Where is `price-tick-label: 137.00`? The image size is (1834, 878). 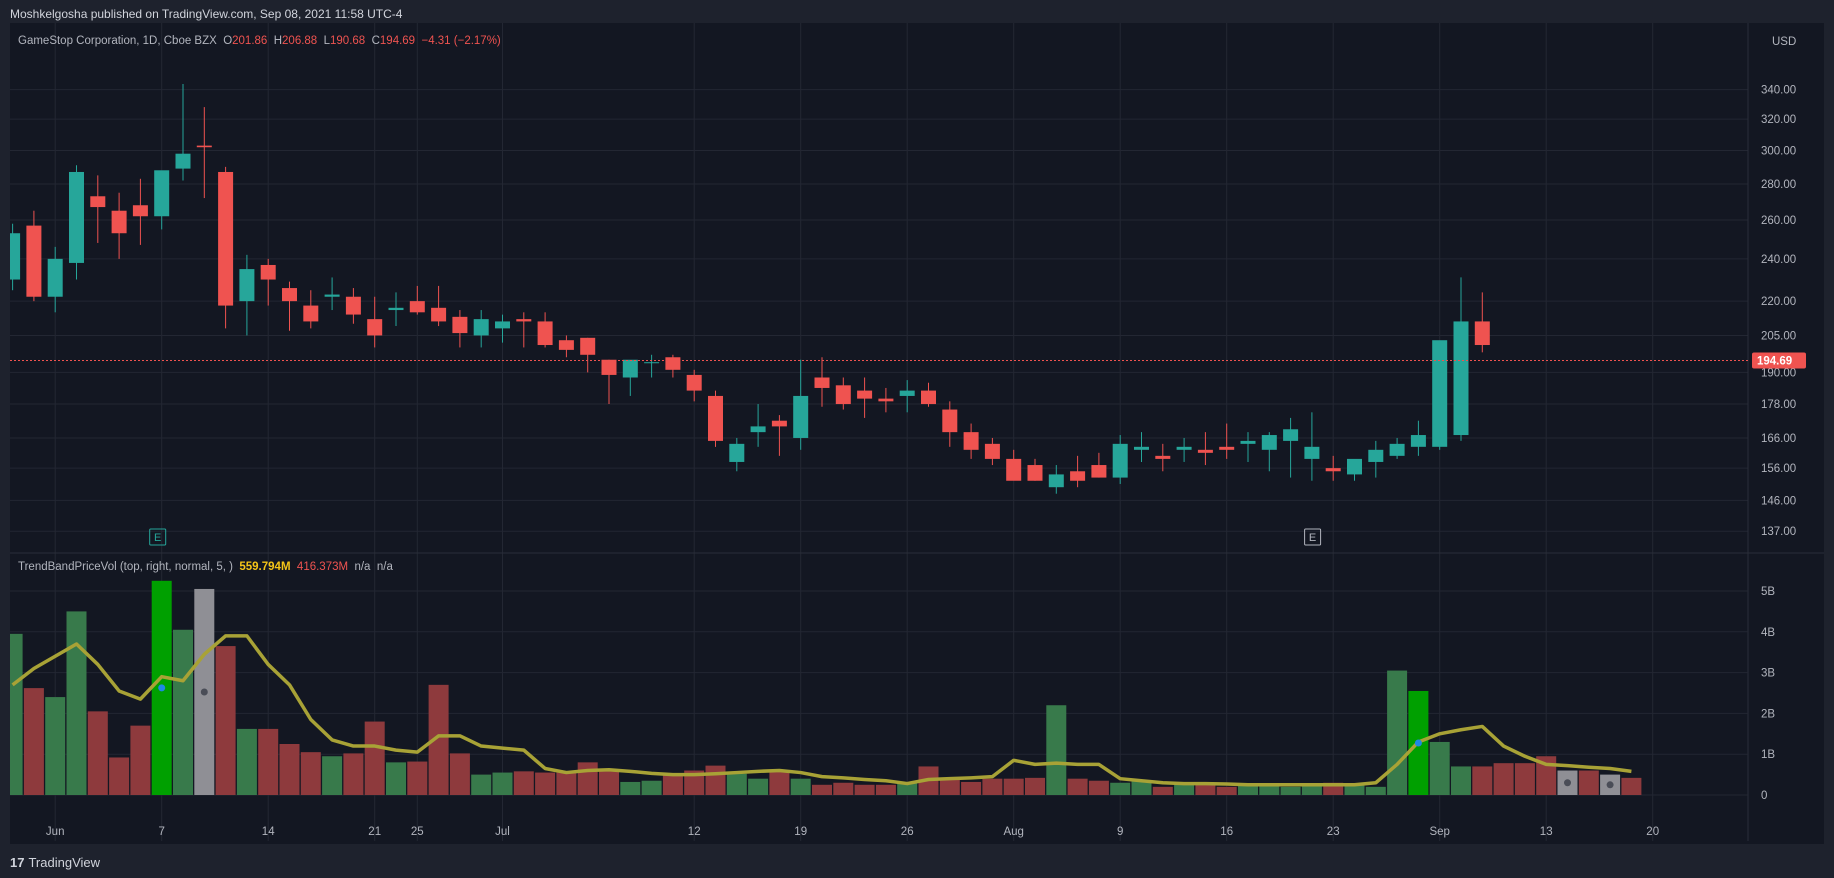 price-tick-label: 137.00 is located at coordinates (1778, 532).